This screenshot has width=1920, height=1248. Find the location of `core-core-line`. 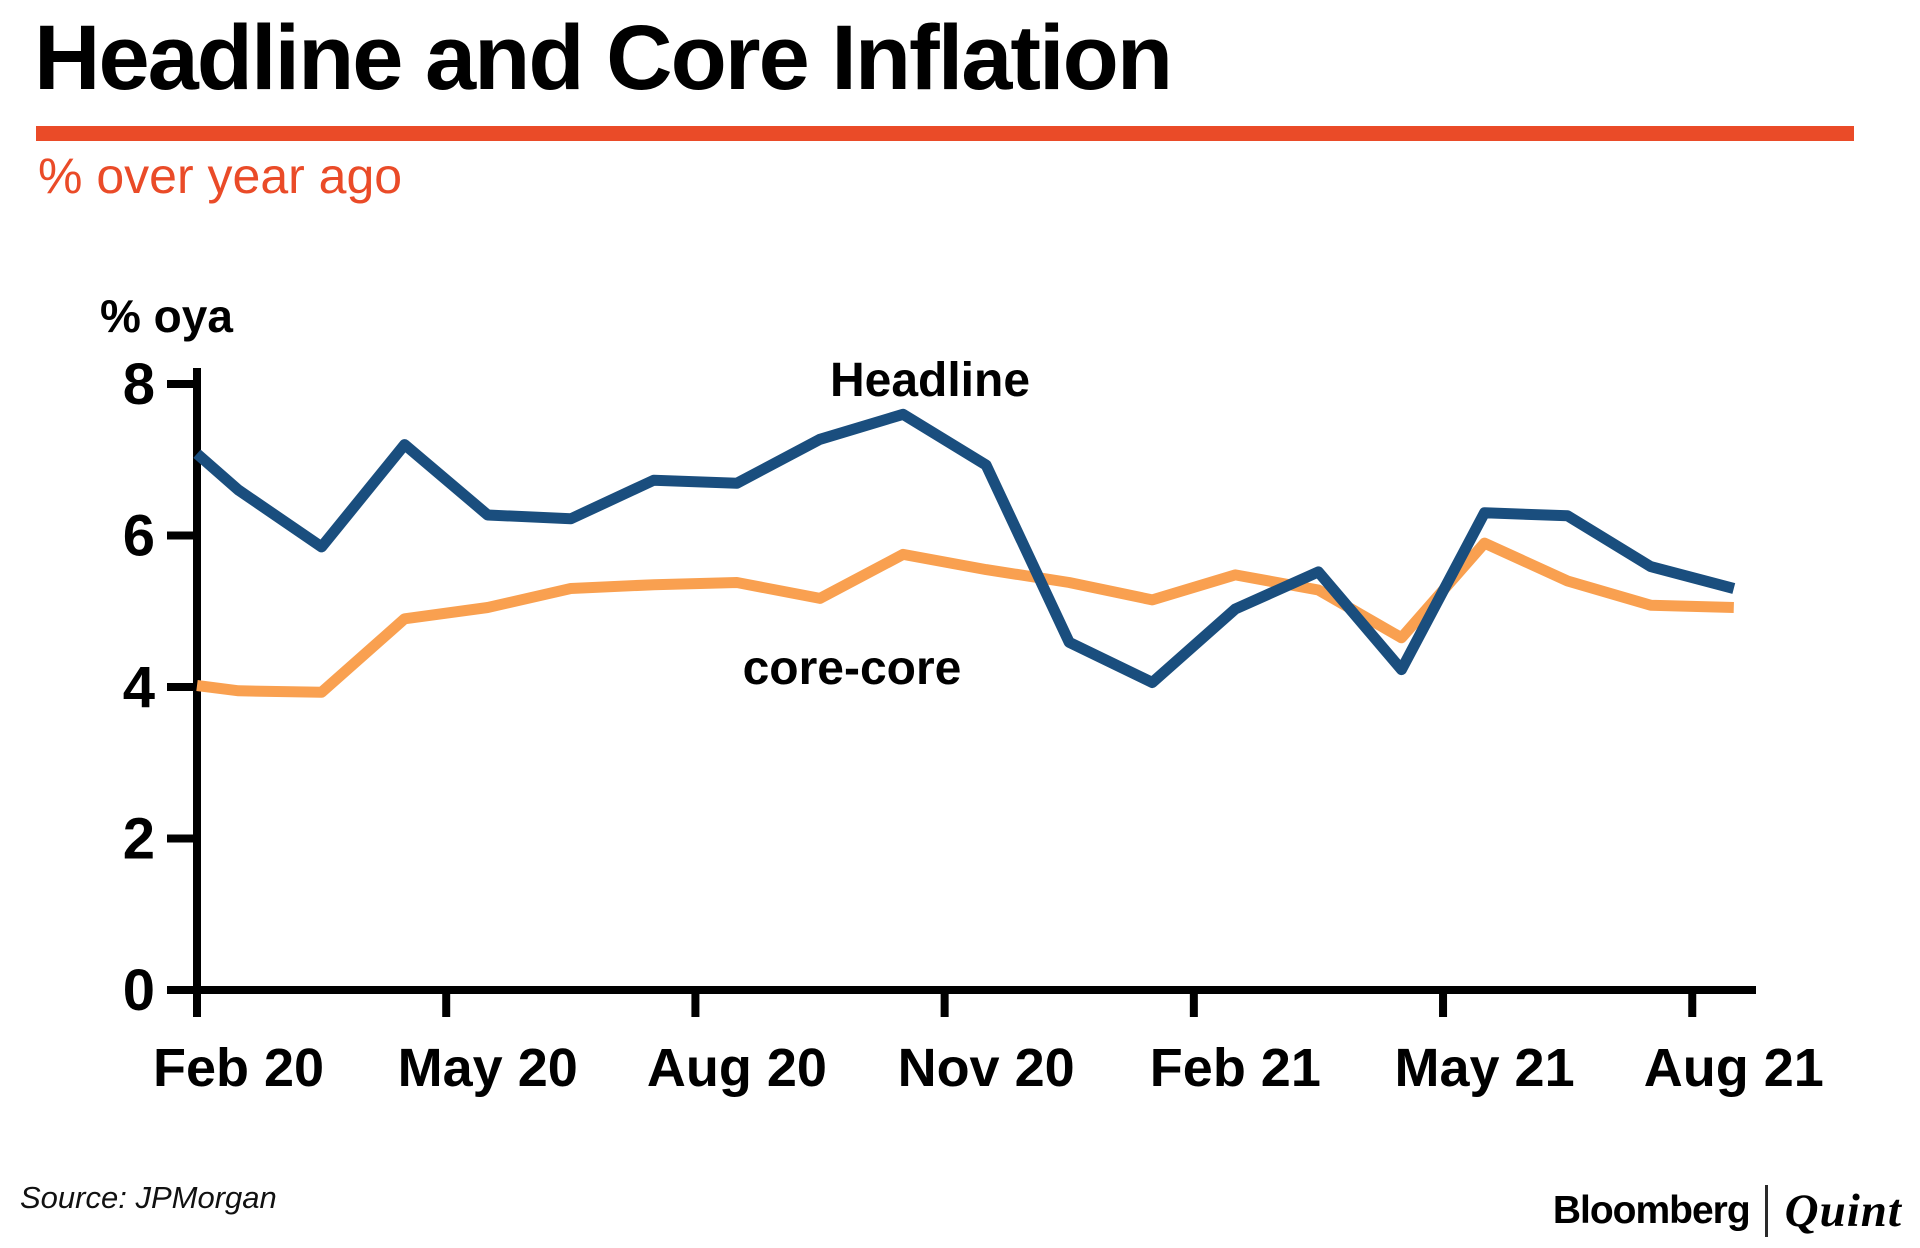

core-core-line is located at coordinates (965, 617).